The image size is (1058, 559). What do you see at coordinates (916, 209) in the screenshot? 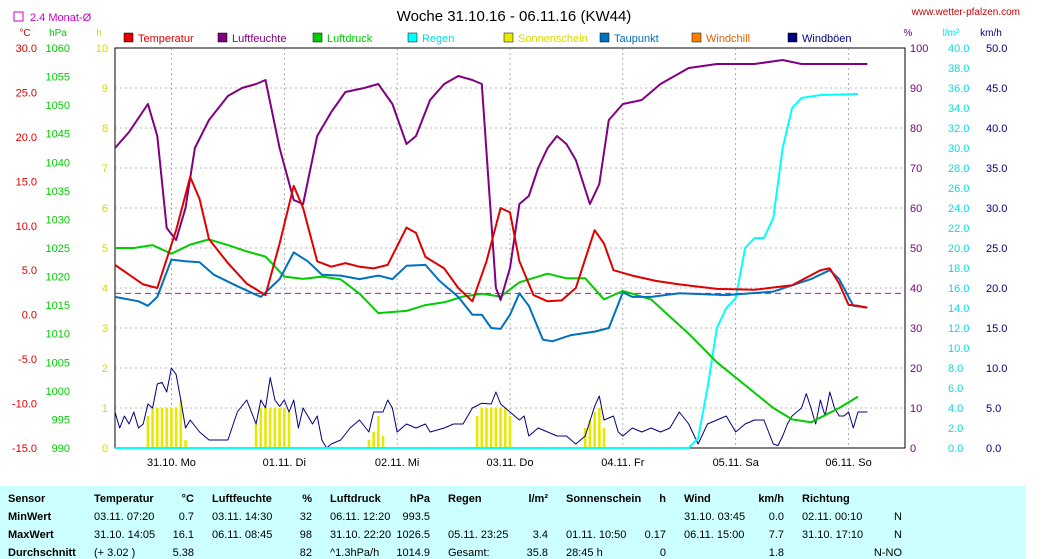
I see `tick-label: 60` at bounding box center [916, 209].